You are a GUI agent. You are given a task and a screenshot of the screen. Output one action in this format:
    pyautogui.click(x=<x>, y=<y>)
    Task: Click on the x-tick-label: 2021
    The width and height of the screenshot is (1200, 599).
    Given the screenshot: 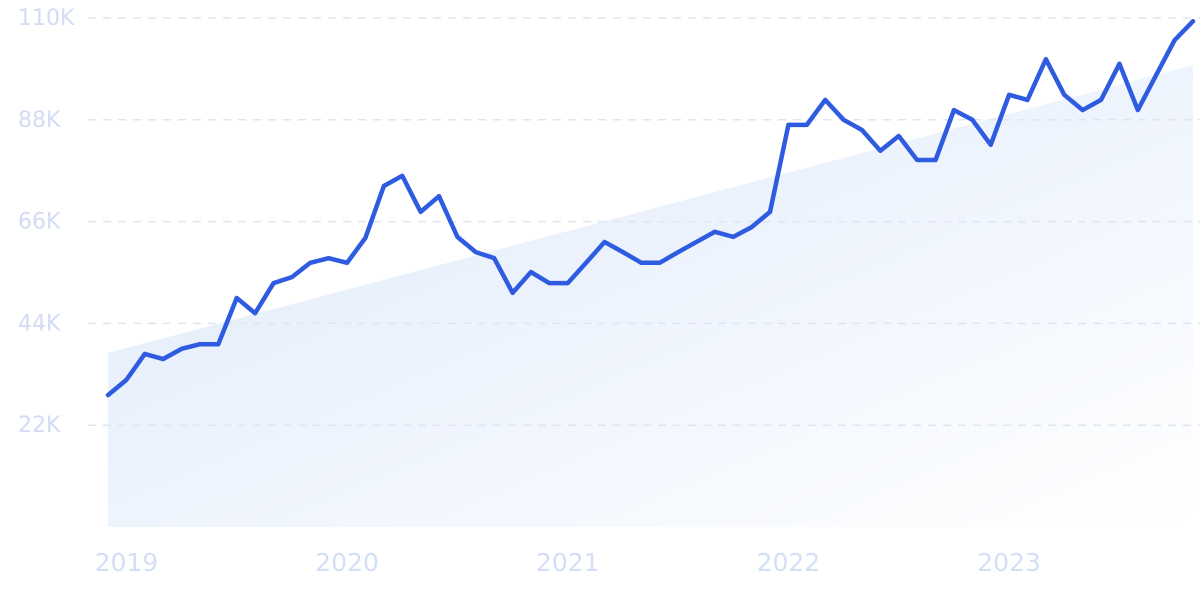 What is the action you would take?
    pyautogui.click(x=568, y=562)
    